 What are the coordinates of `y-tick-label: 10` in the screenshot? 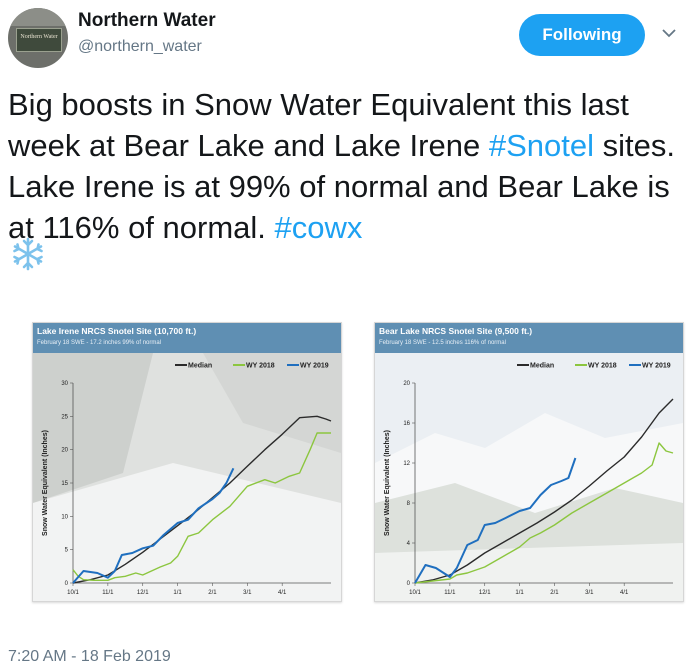 It's located at (64, 517).